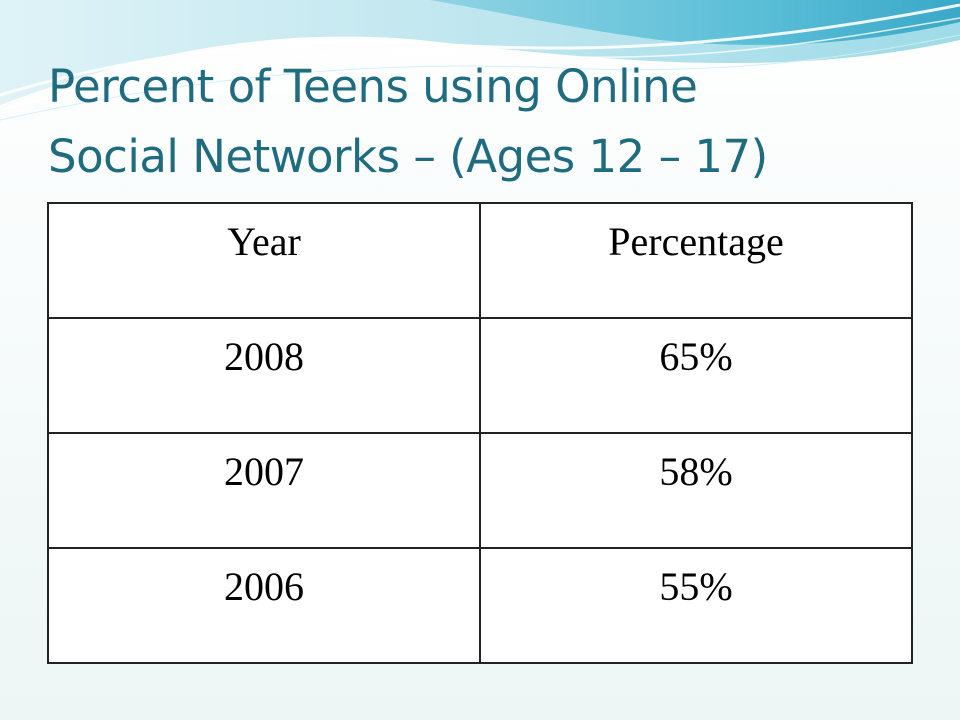  Describe the element at coordinates (264, 375) in the screenshot. I see `cell-year: 2008` at that location.